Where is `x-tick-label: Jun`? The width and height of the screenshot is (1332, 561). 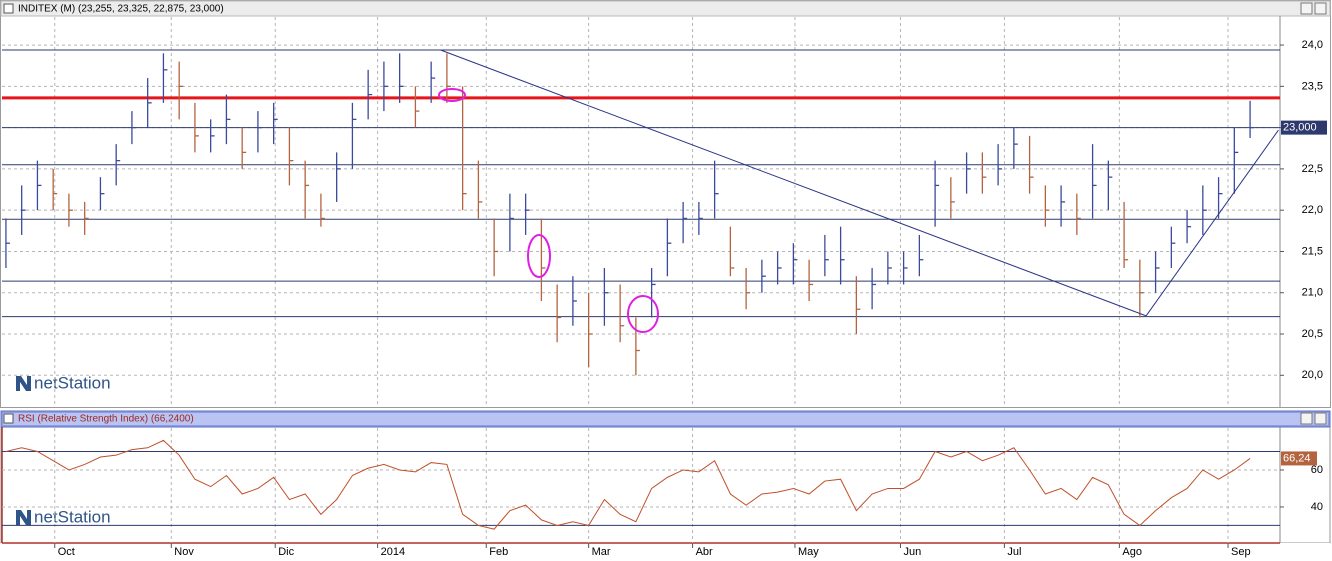
x-tick-label: Jun is located at coordinates (912, 552).